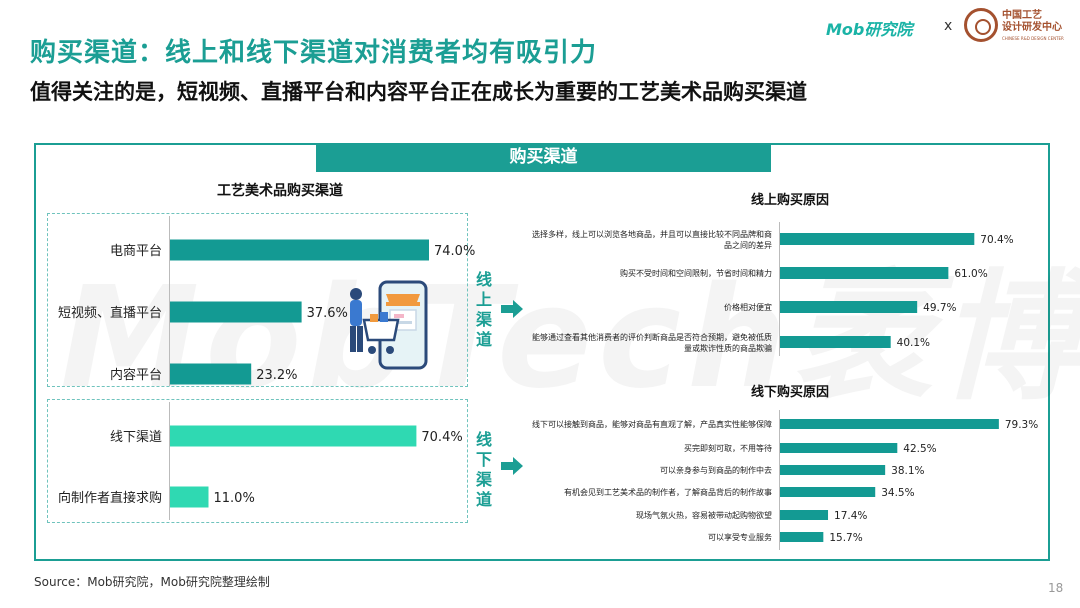  What do you see at coordinates (1032, 21) in the screenshot?
I see `partner-logo-text: 中国工艺 设计研发中心` at bounding box center [1032, 21].